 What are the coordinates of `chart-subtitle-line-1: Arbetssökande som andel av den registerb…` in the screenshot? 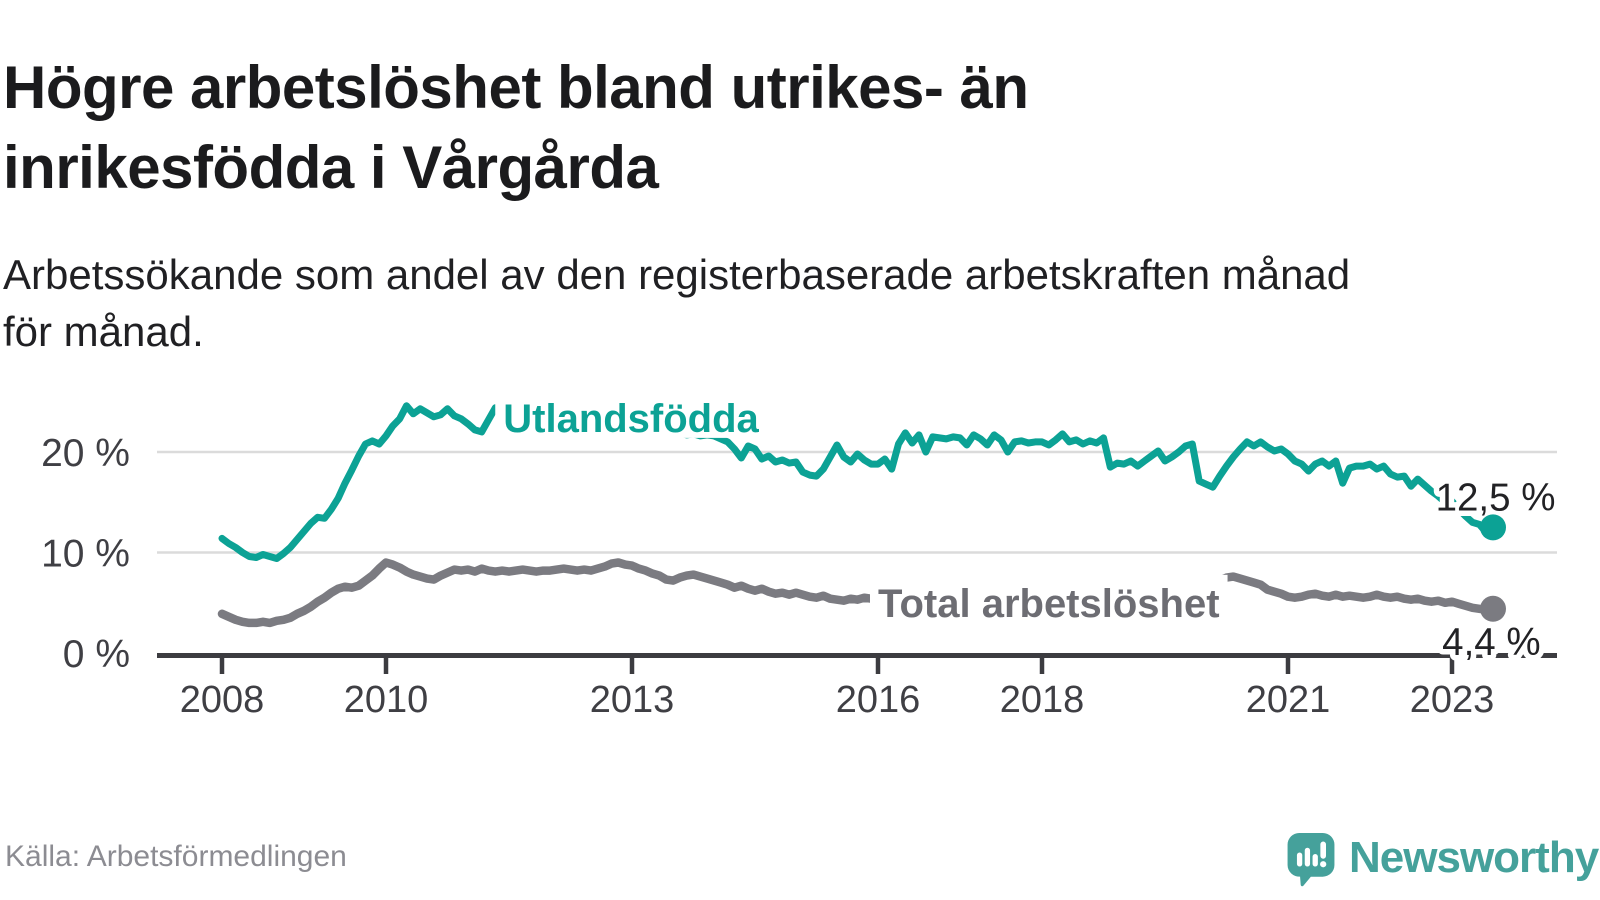 It's located at (677, 274).